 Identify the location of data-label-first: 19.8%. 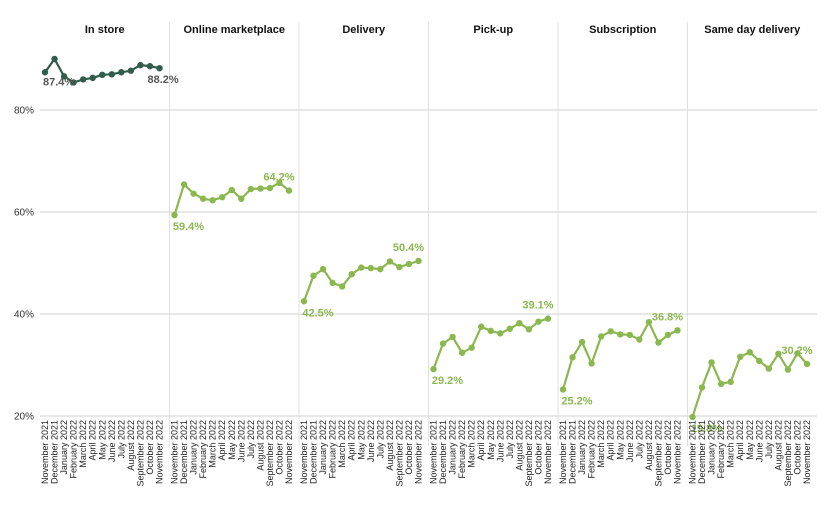
(706, 429).